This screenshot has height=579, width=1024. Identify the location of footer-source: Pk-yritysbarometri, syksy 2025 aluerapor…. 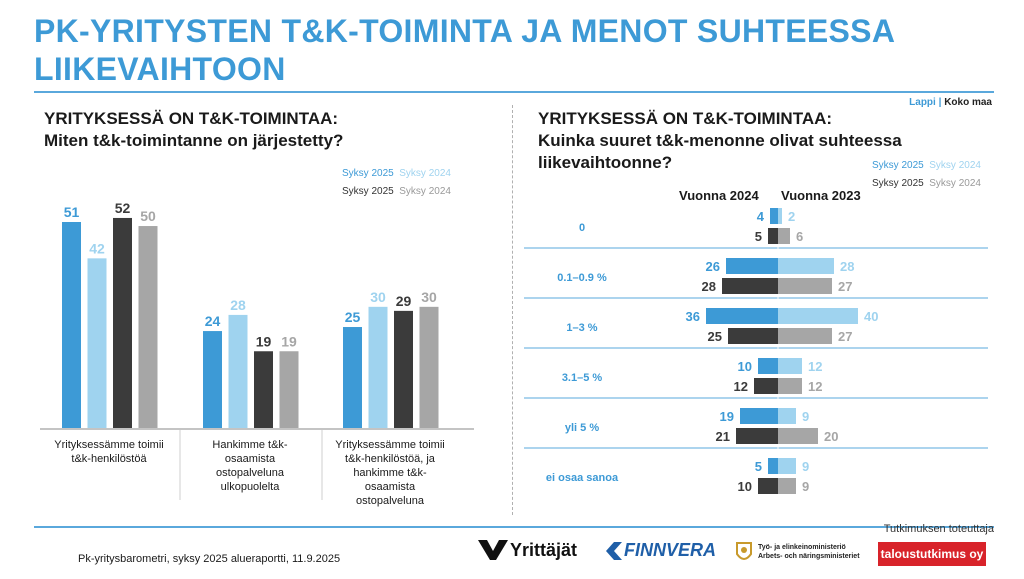
(209, 559).